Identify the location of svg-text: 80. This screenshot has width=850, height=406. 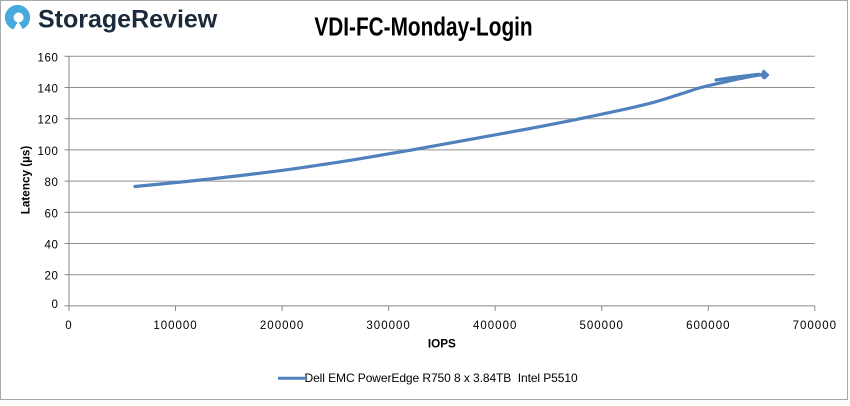
(52, 183).